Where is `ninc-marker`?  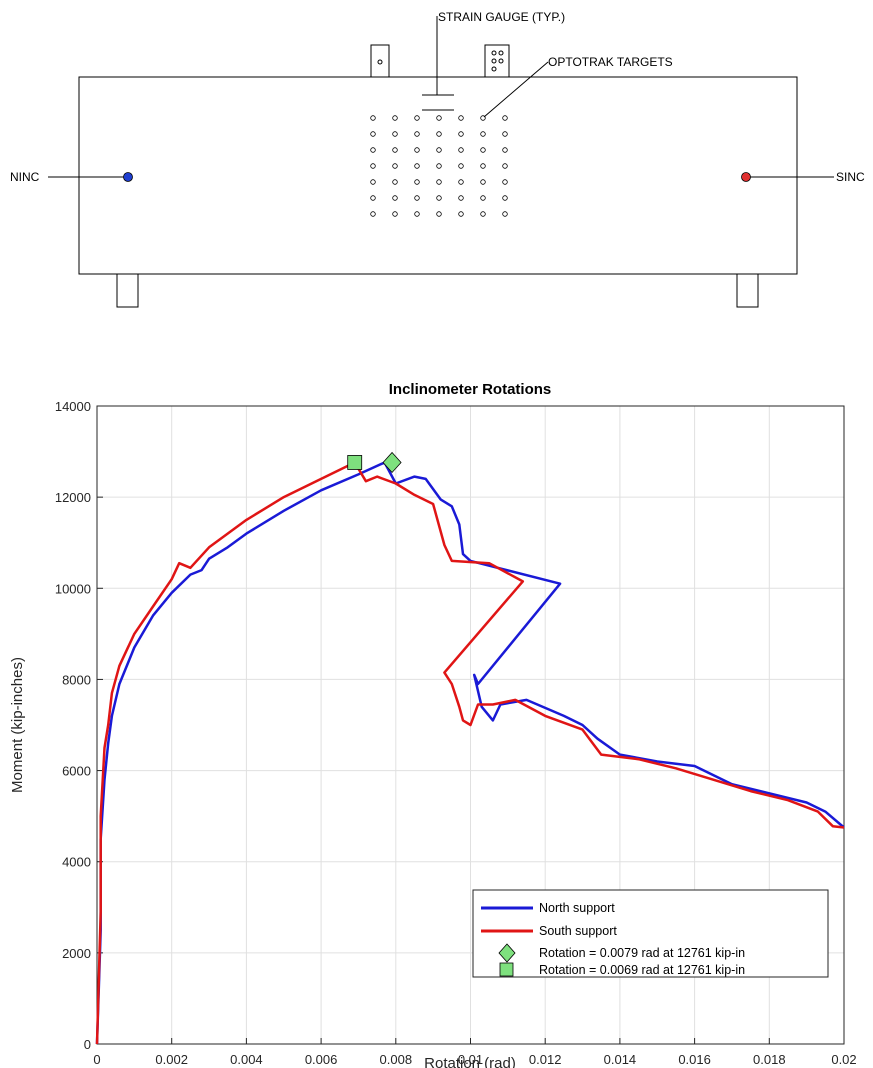
ninc-marker is located at coordinates (128, 177).